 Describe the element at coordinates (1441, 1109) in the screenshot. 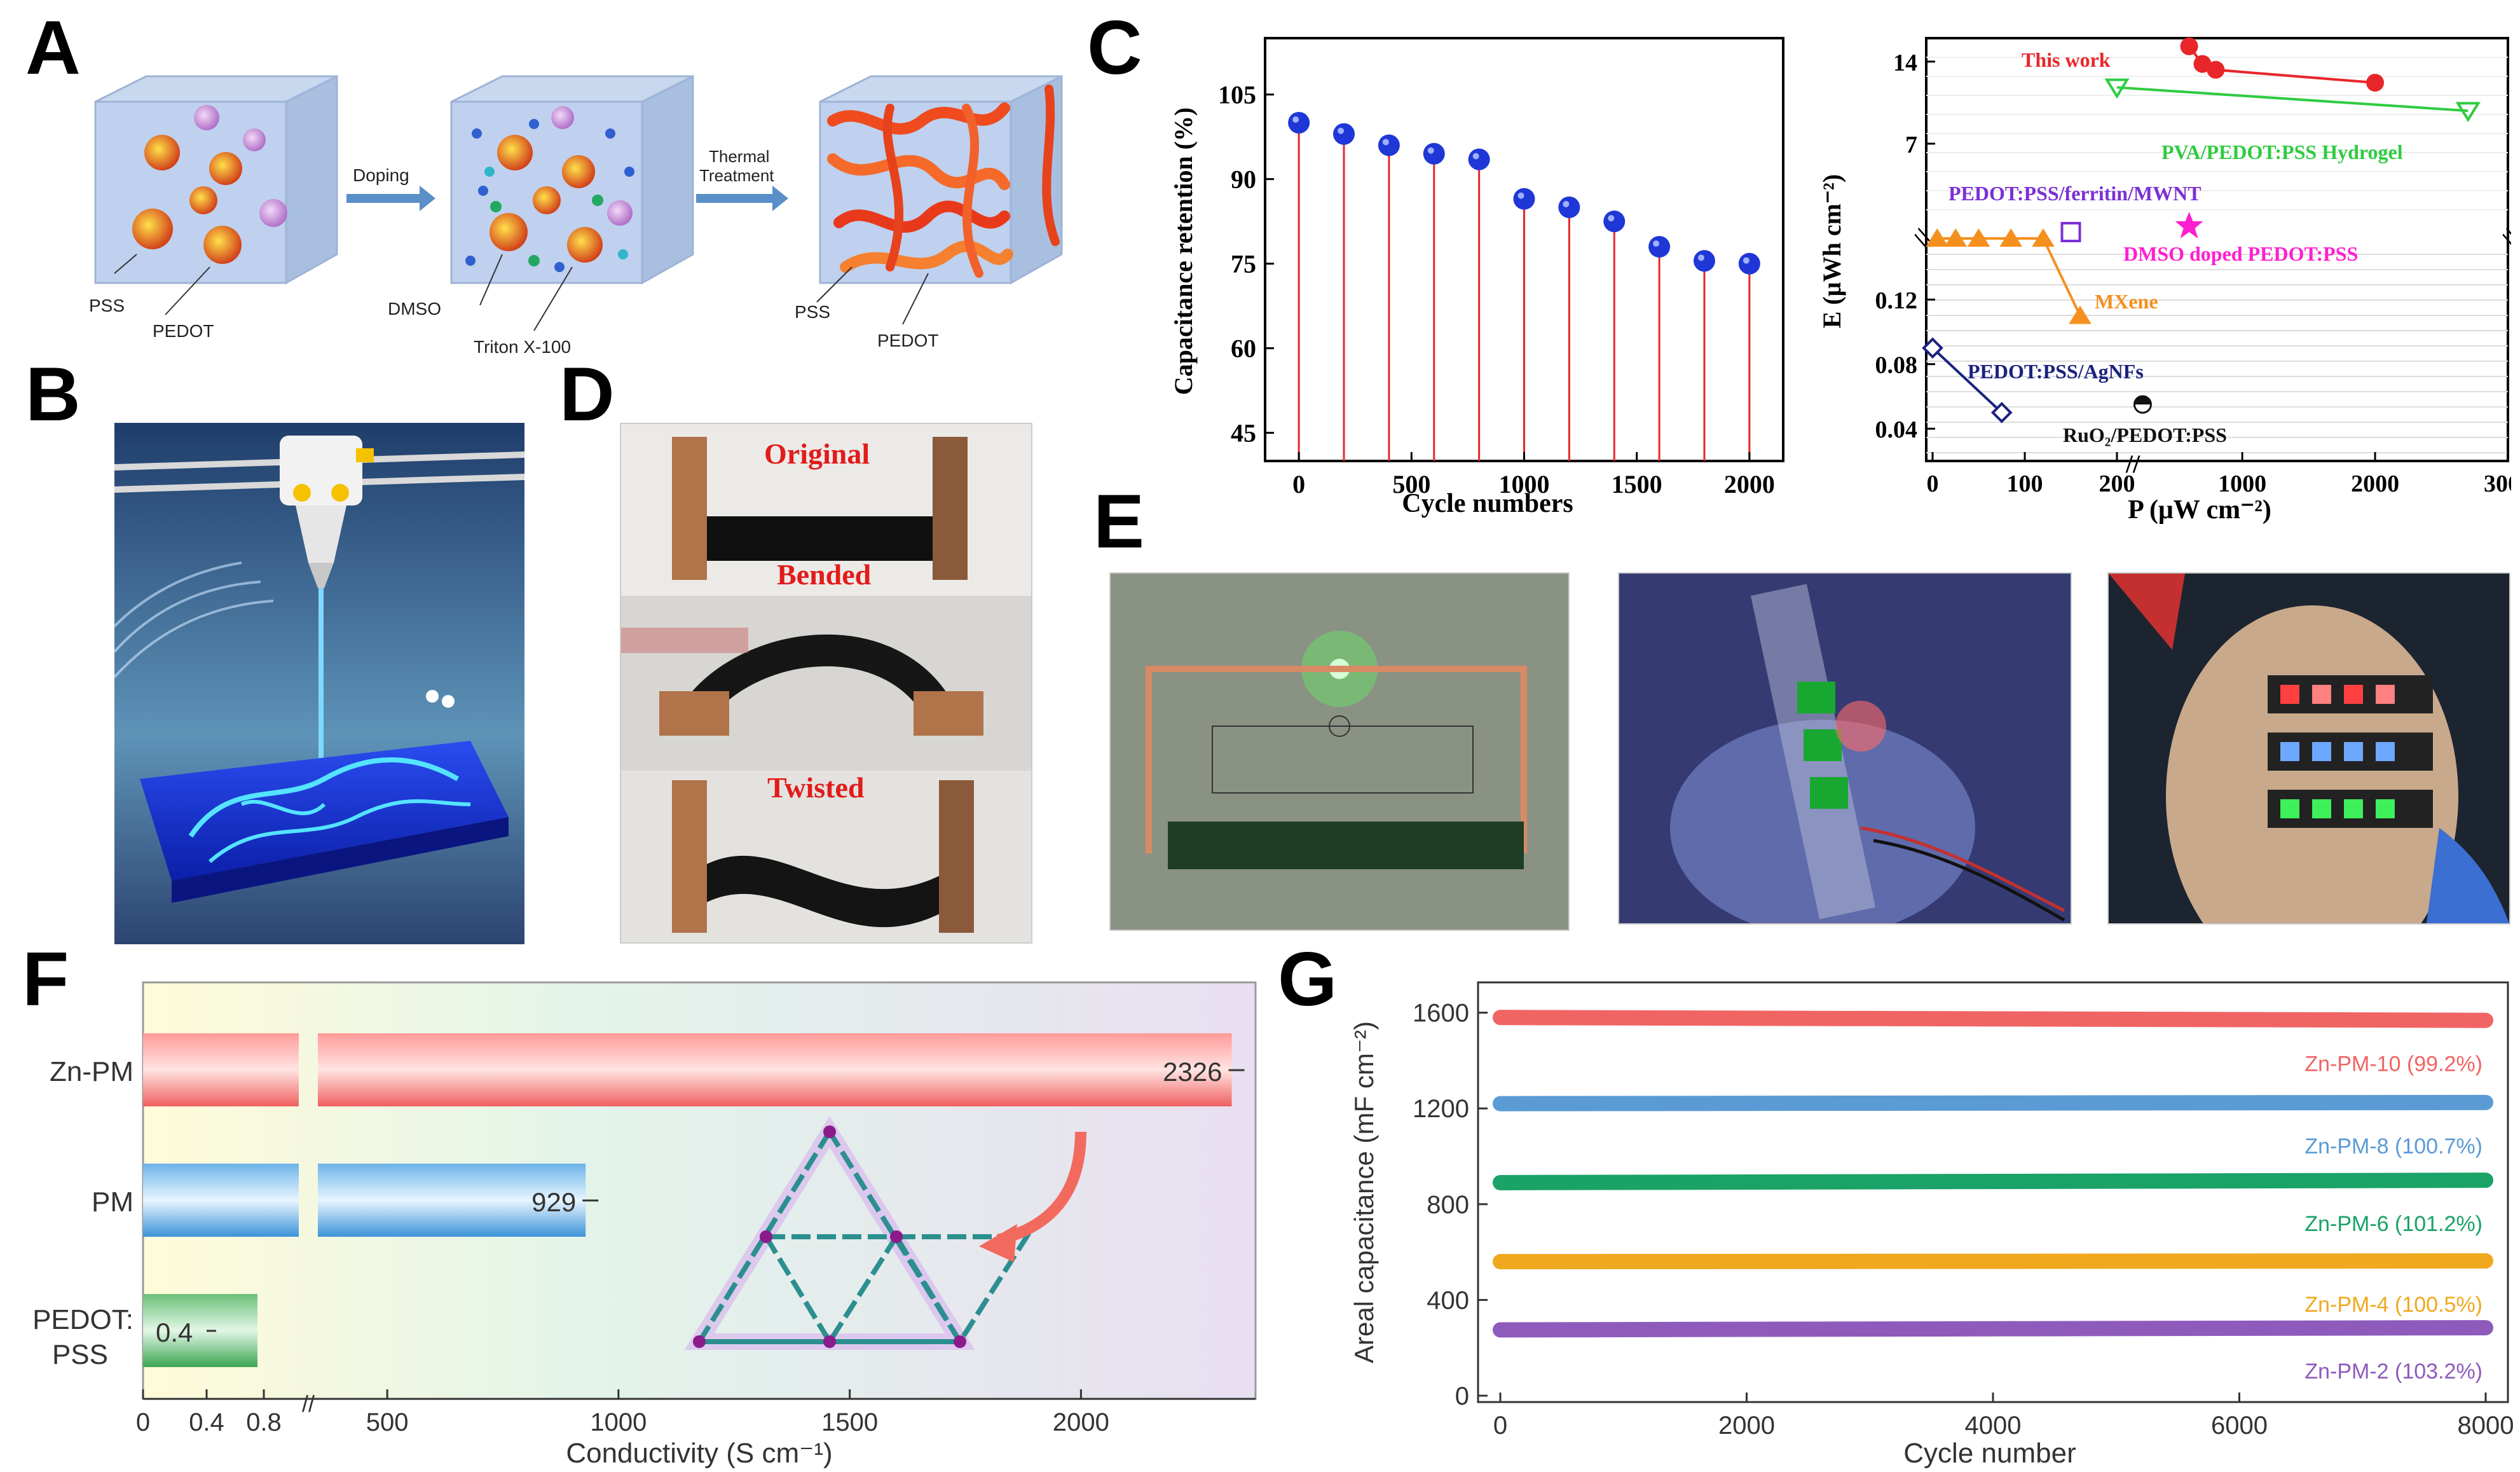

I see `g-ytick-label: 1200` at that location.